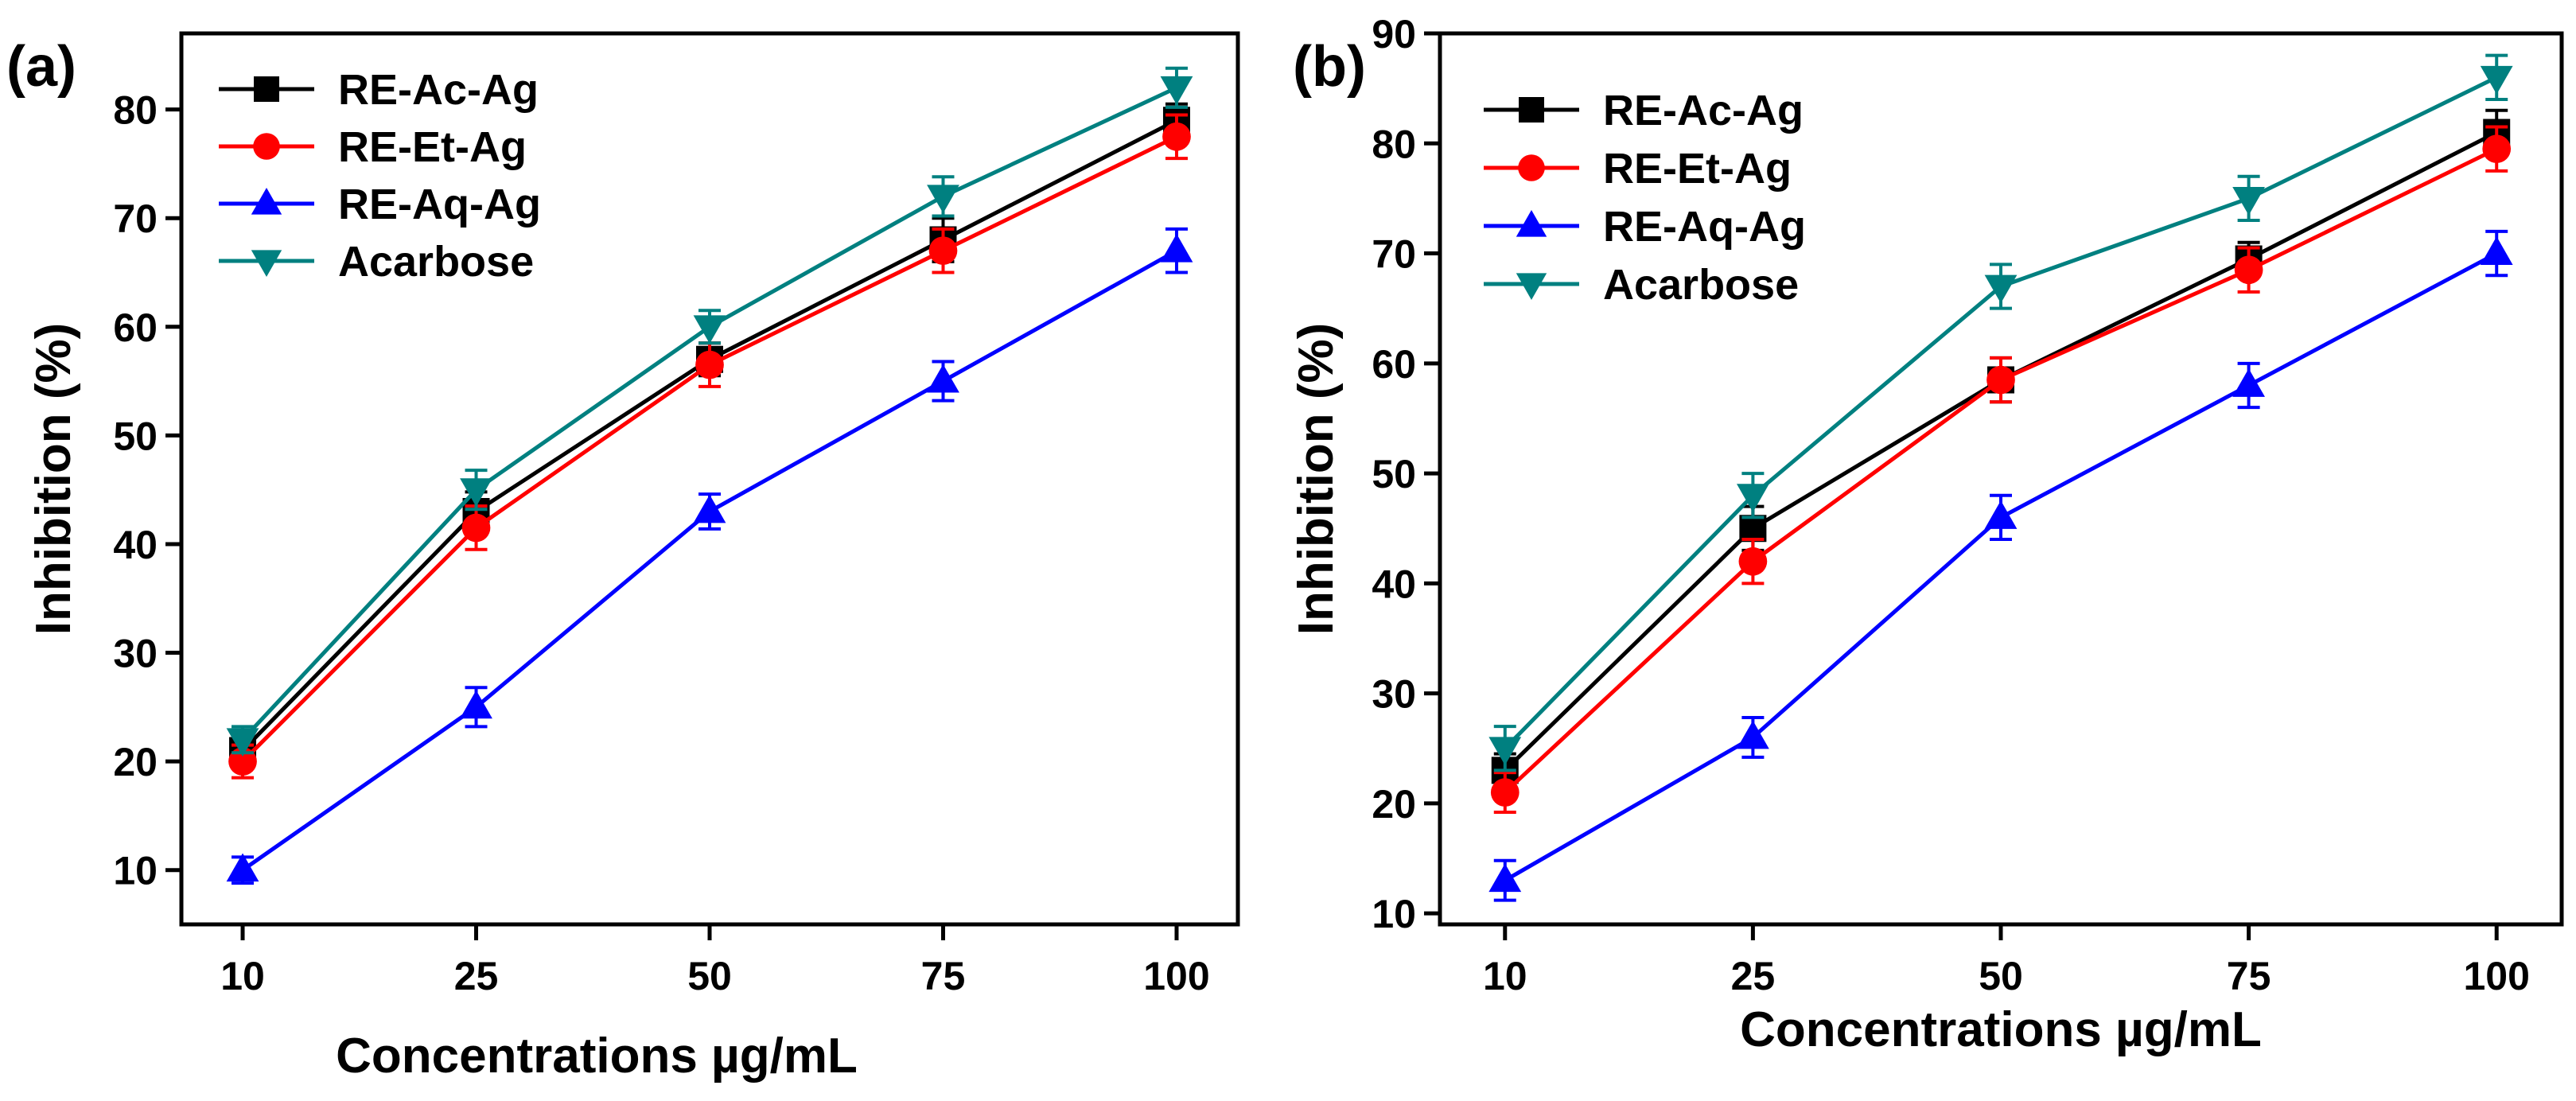 The image size is (2576, 1101). I want to click on panel-label: (a), so click(41, 67).